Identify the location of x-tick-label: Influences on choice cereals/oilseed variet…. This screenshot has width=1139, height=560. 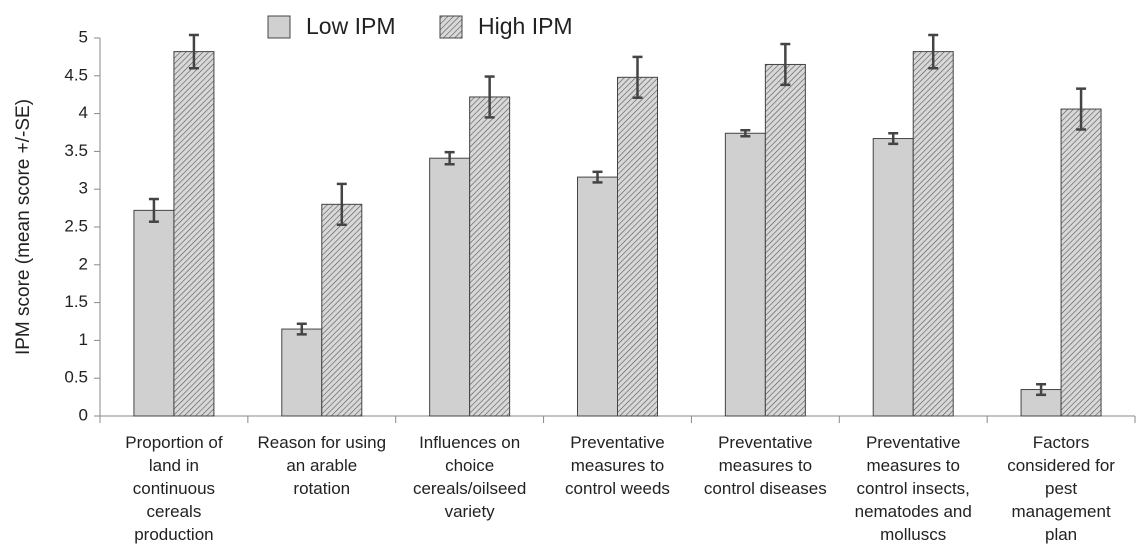
(469, 477).